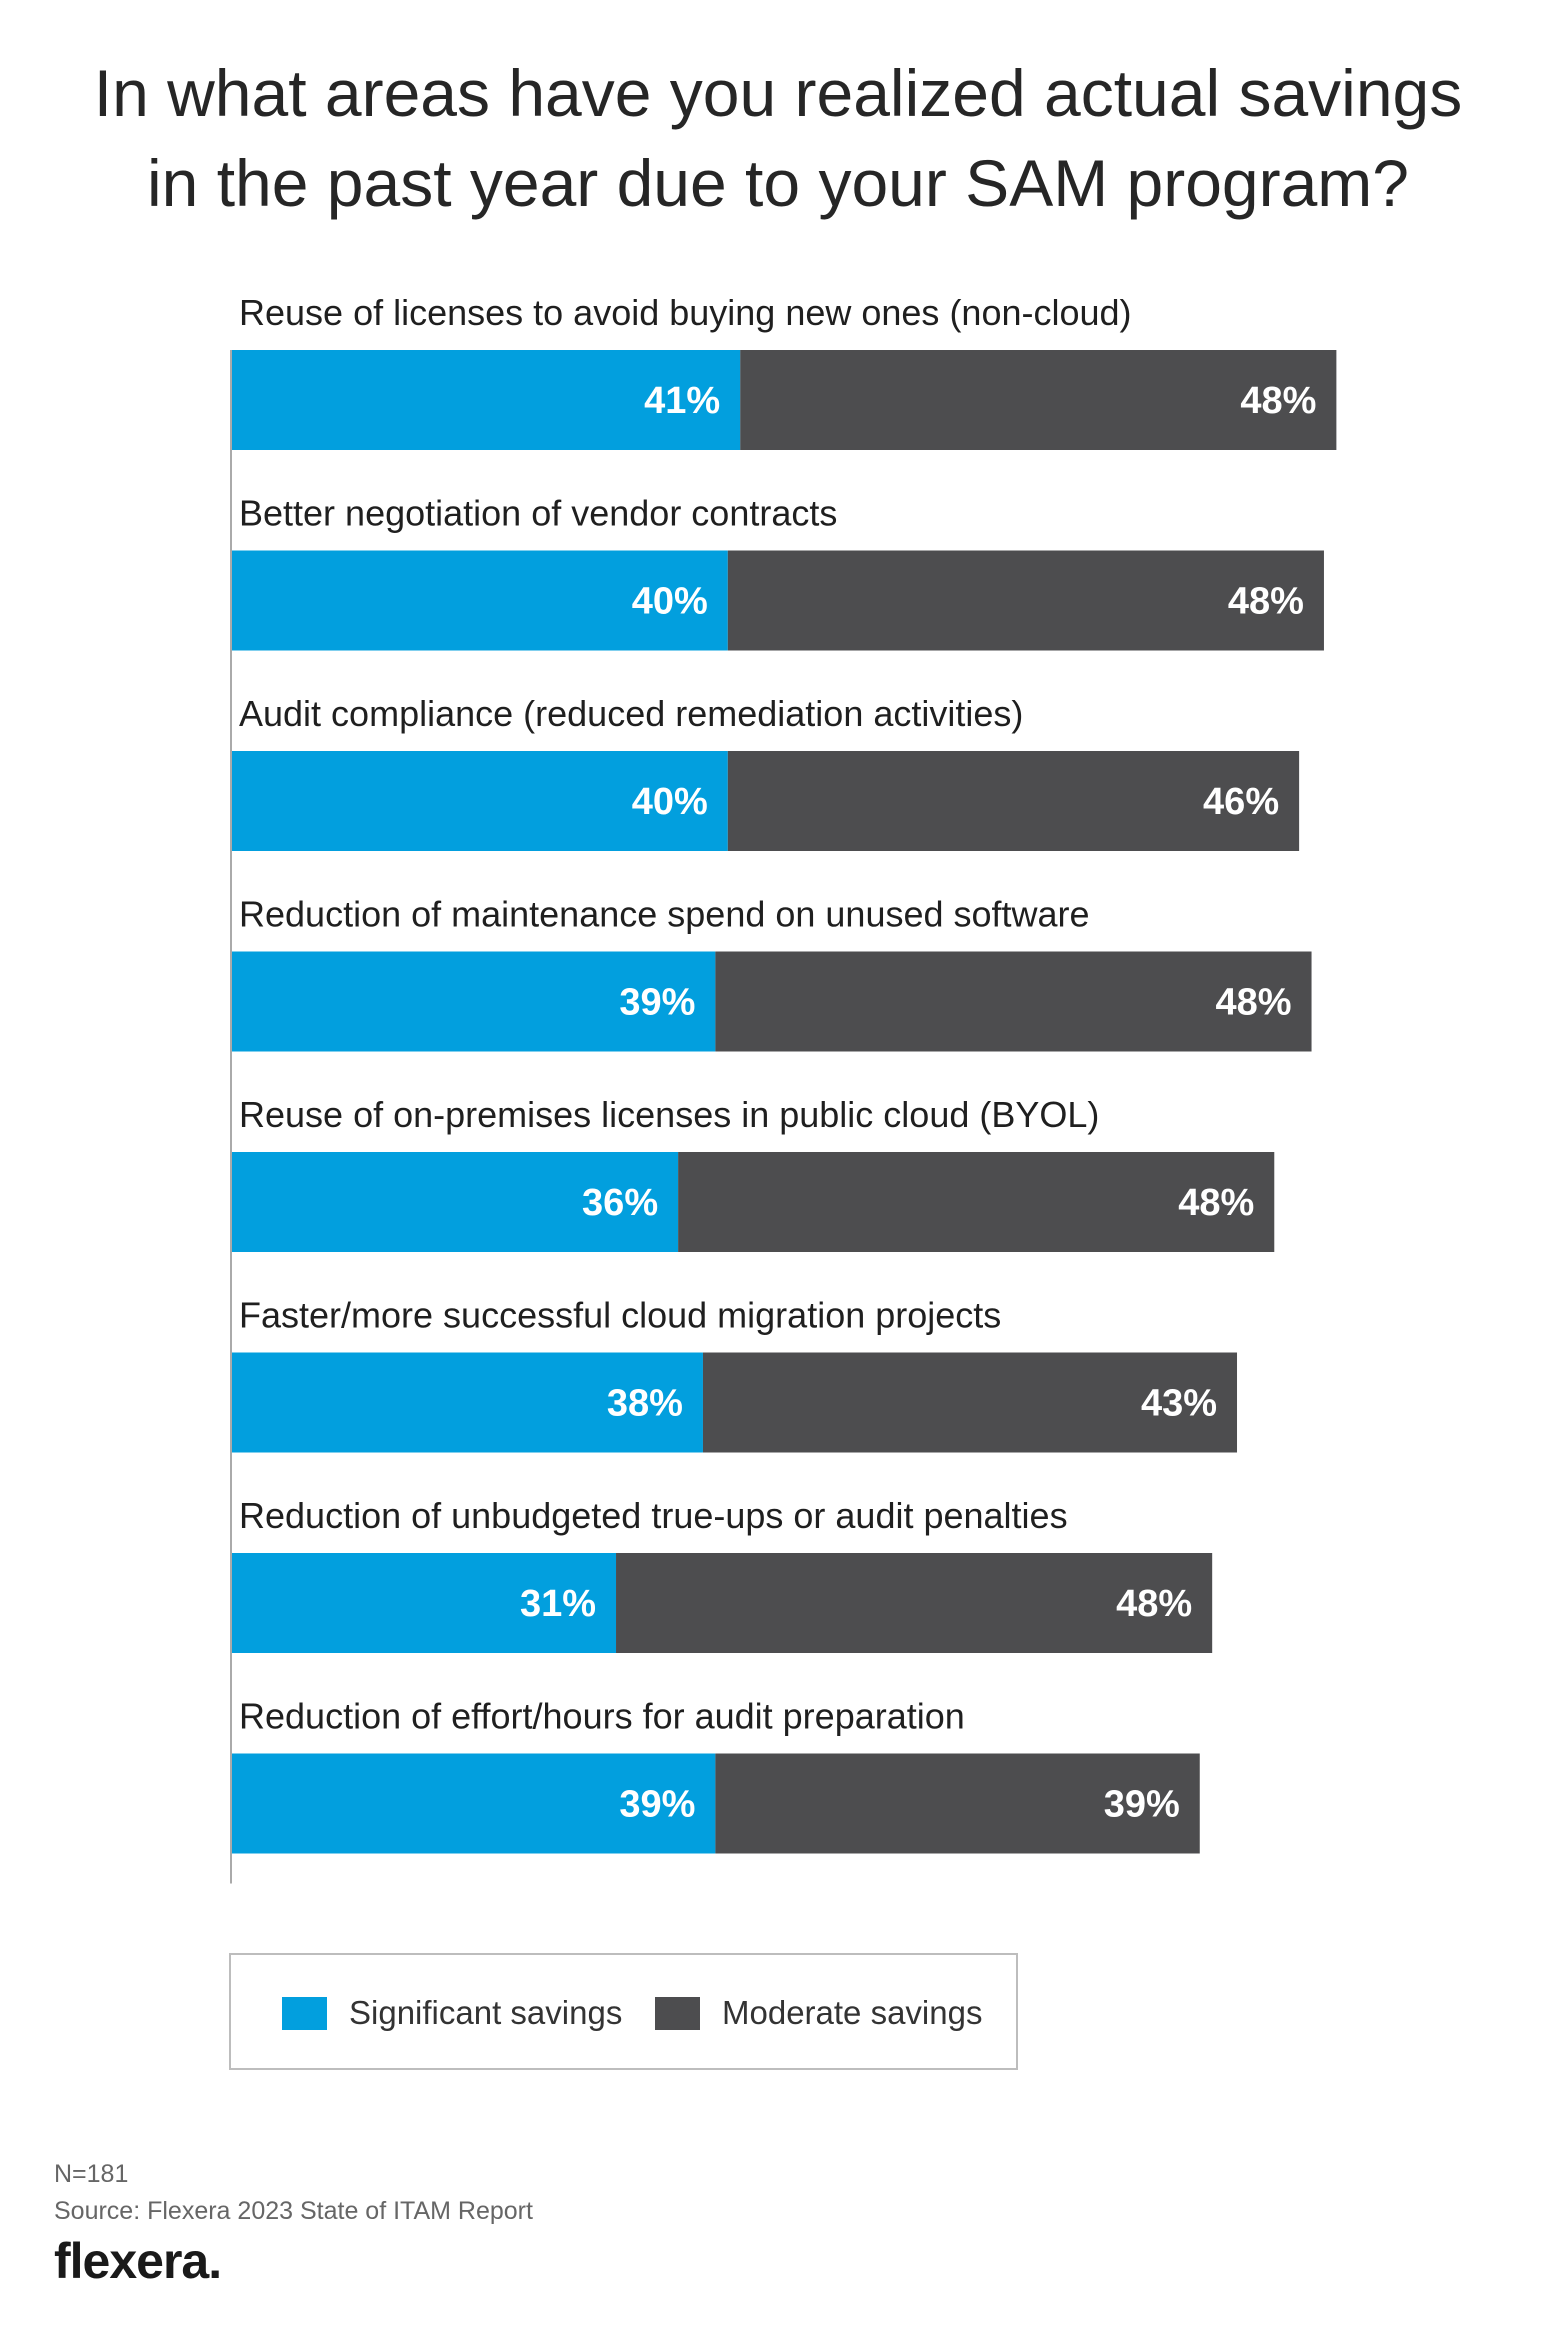  What do you see at coordinates (91, 2174) in the screenshot?
I see `sample-size-note: N=181` at bounding box center [91, 2174].